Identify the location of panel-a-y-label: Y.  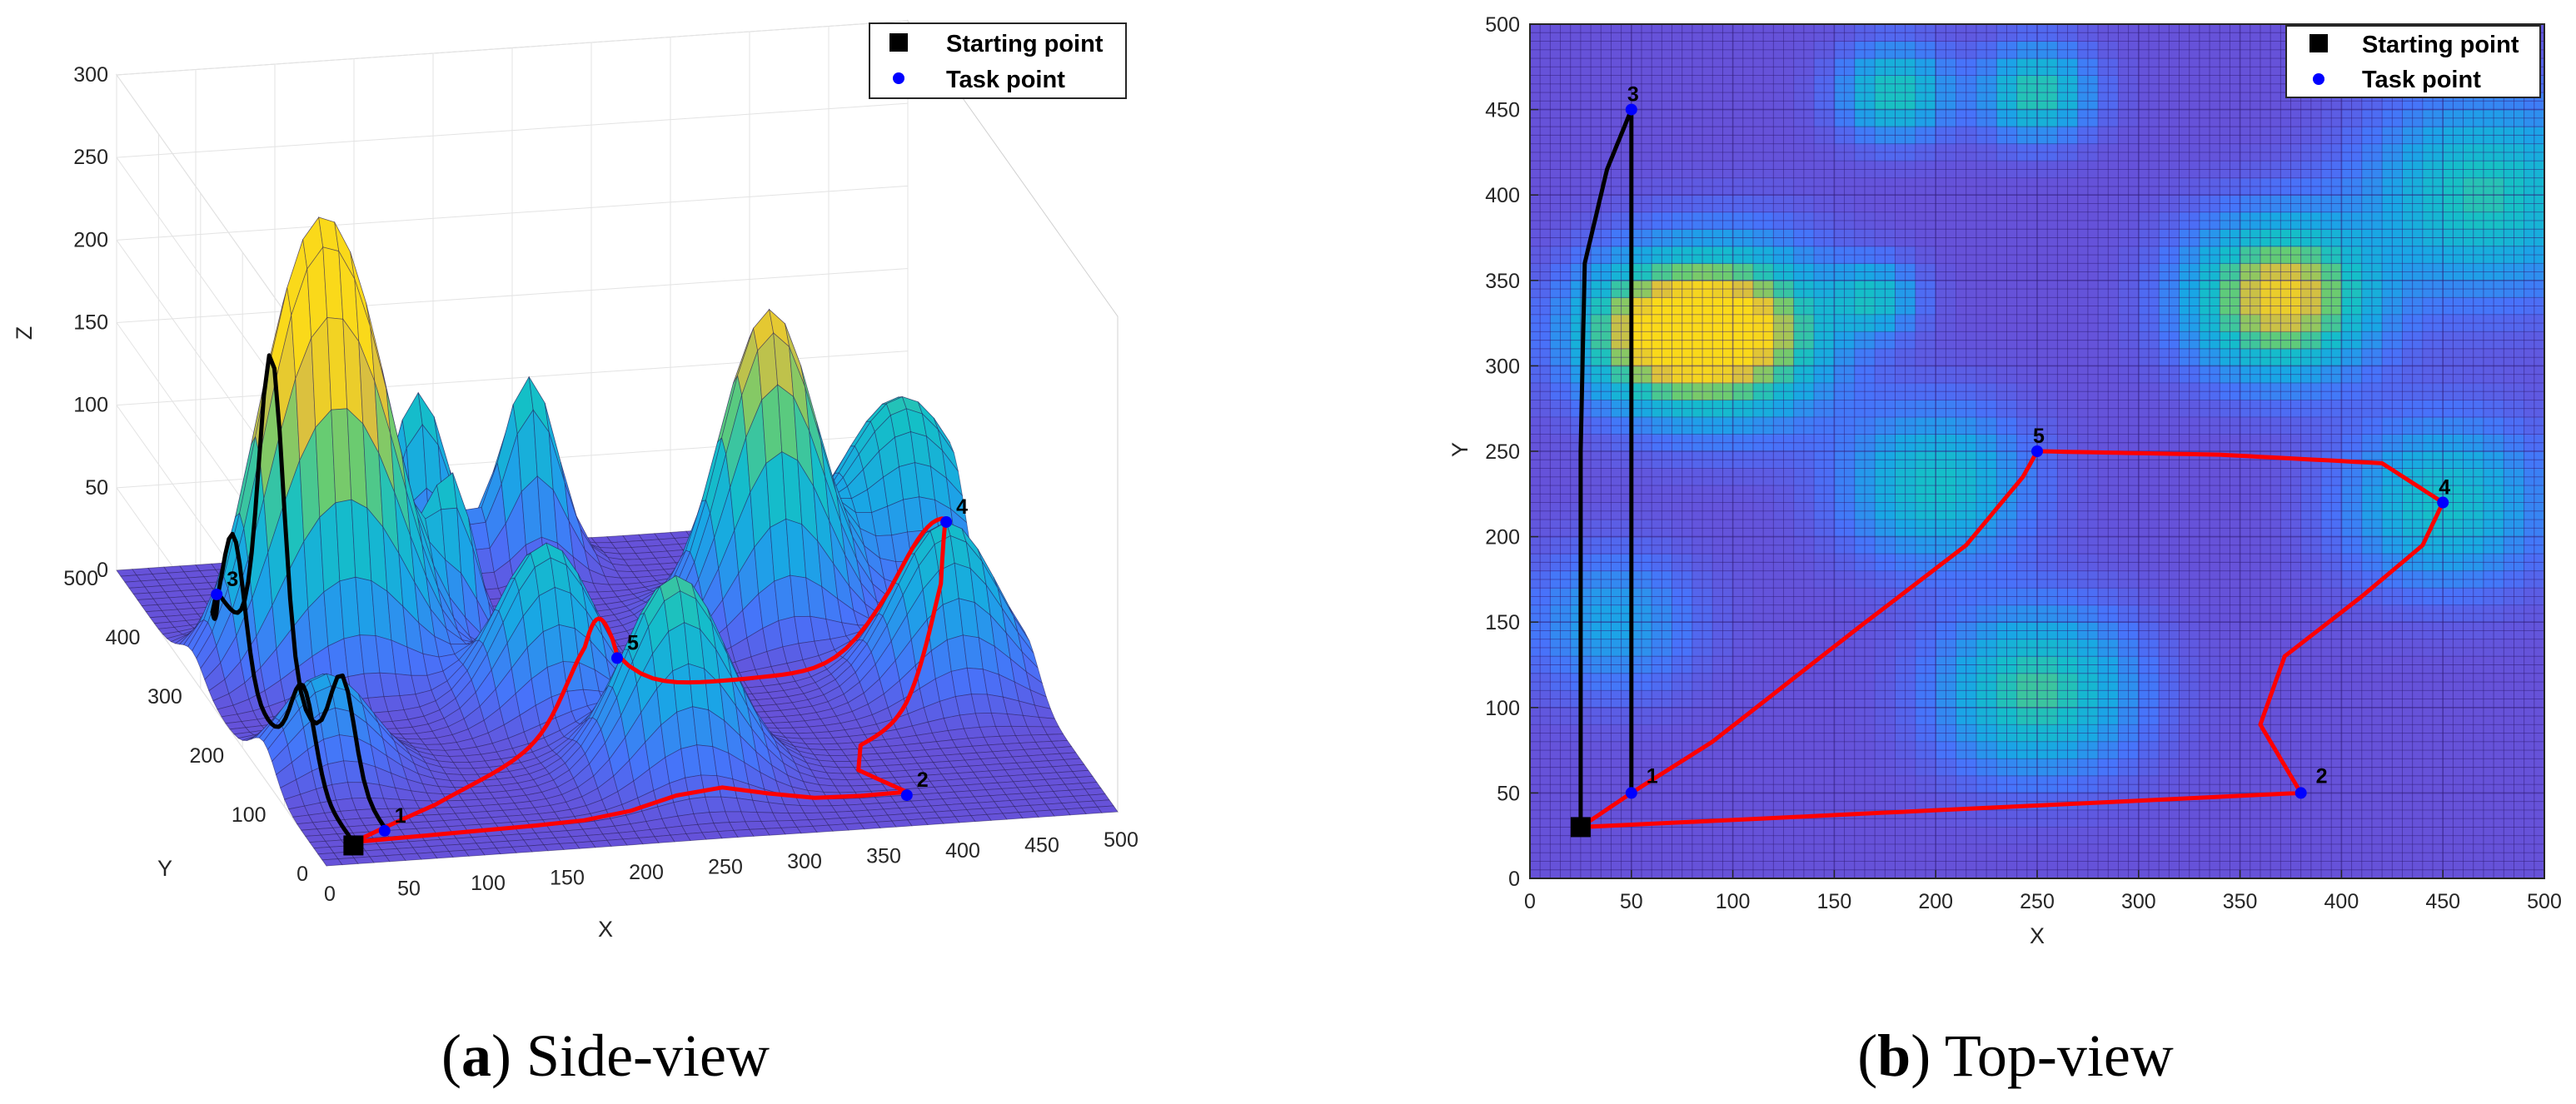
(164, 868).